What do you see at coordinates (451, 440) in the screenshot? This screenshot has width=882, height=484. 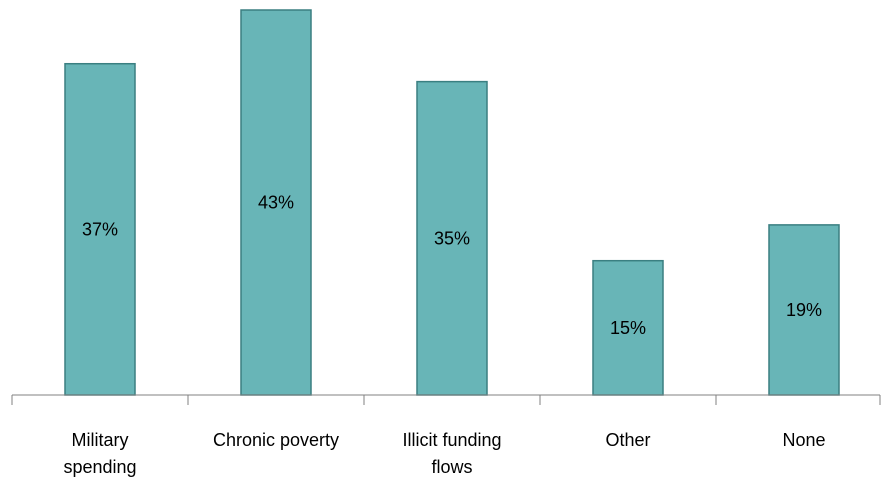 I see `x-tick-label-line: Illicit funding` at bounding box center [451, 440].